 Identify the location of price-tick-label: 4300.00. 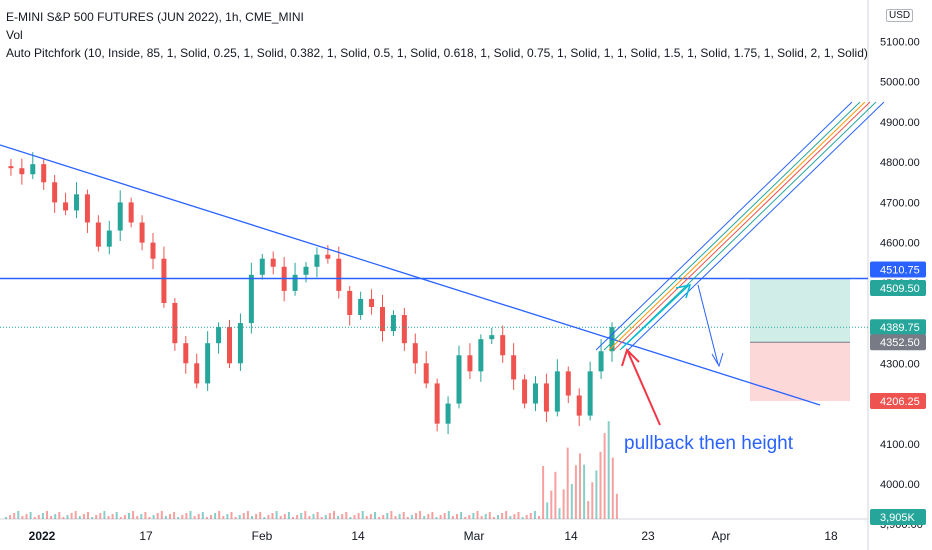
(900, 364).